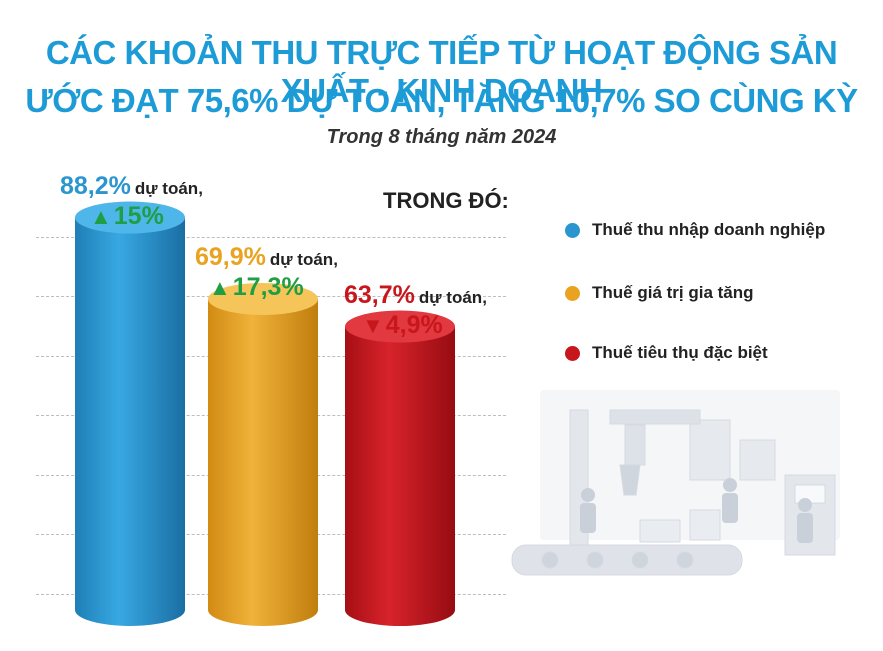  I want to click on legend-item-special-tax: Thuế tiêu thụ đặc biệt, so click(666, 353).